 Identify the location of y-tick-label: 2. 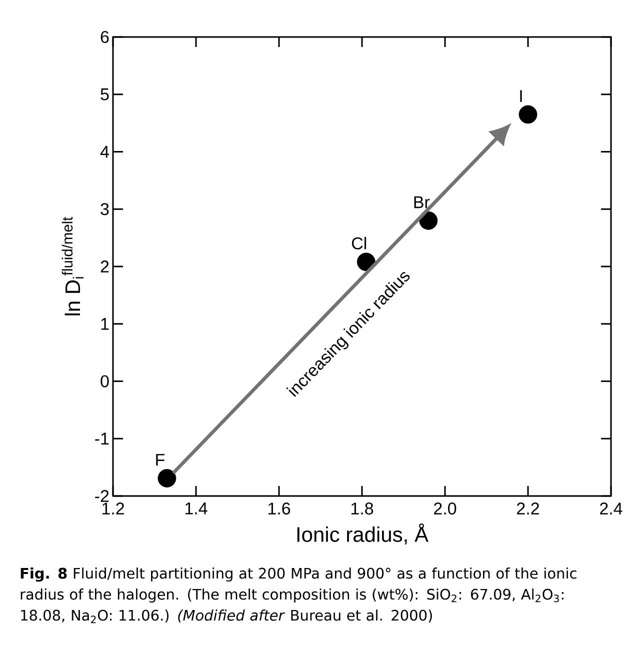
(104, 266).